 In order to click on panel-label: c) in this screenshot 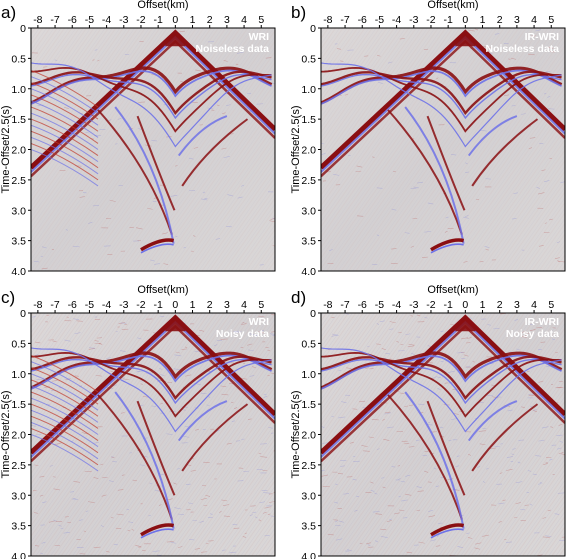, I will do `click(8, 297)`.